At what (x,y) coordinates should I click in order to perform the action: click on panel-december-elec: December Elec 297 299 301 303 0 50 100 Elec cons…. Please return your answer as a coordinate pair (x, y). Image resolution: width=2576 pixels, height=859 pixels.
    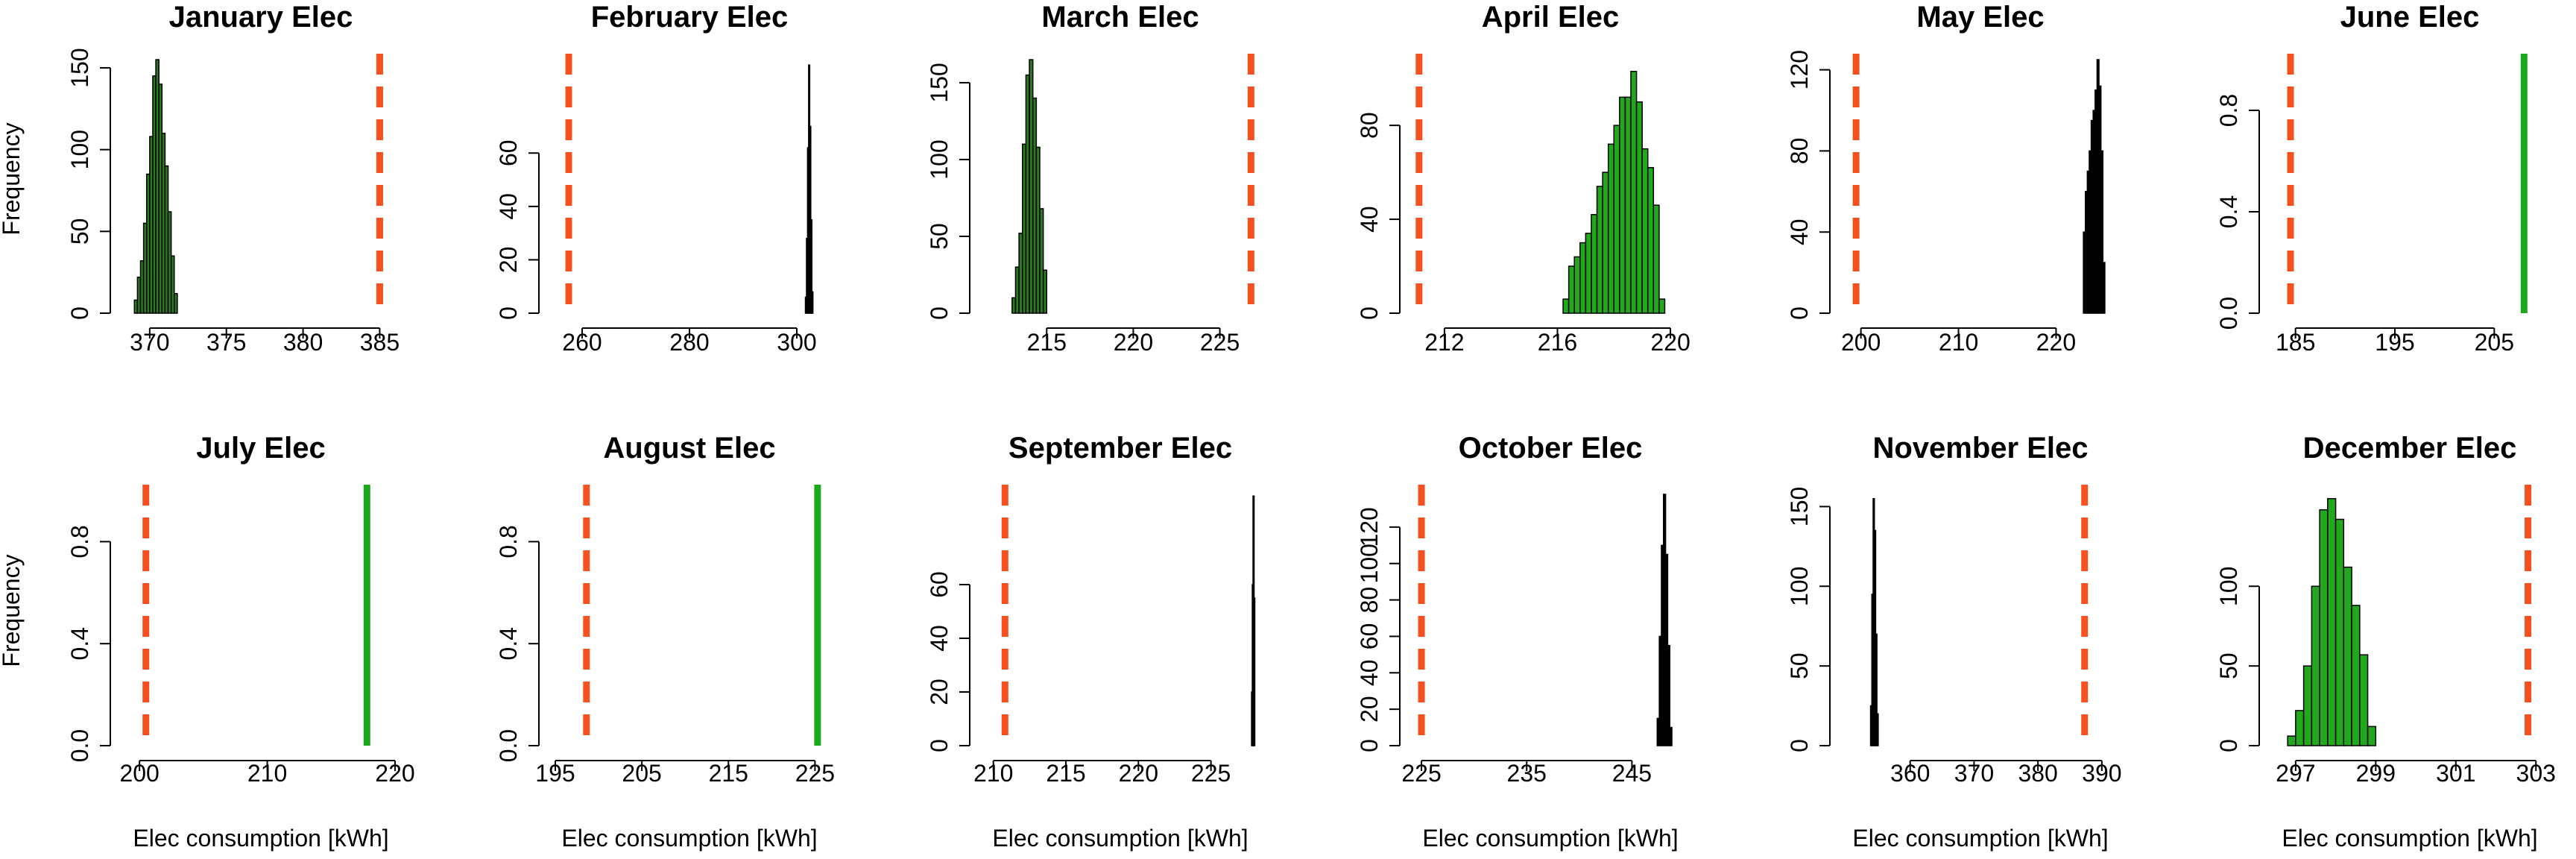
    Looking at the image, I should click on (2386, 642).